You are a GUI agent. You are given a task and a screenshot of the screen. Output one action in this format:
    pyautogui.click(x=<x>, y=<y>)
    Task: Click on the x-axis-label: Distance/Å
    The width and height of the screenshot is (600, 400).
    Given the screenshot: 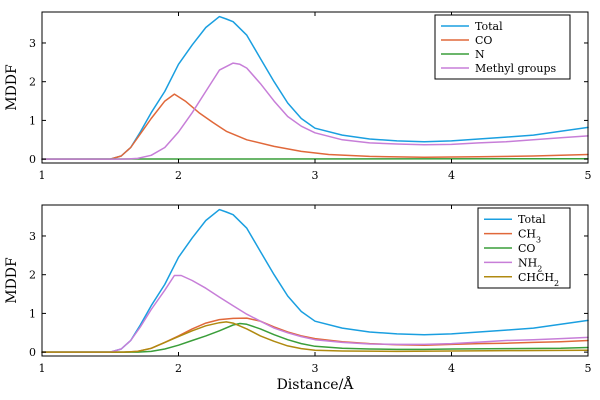 What is the action you would take?
    pyautogui.click(x=316, y=384)
    